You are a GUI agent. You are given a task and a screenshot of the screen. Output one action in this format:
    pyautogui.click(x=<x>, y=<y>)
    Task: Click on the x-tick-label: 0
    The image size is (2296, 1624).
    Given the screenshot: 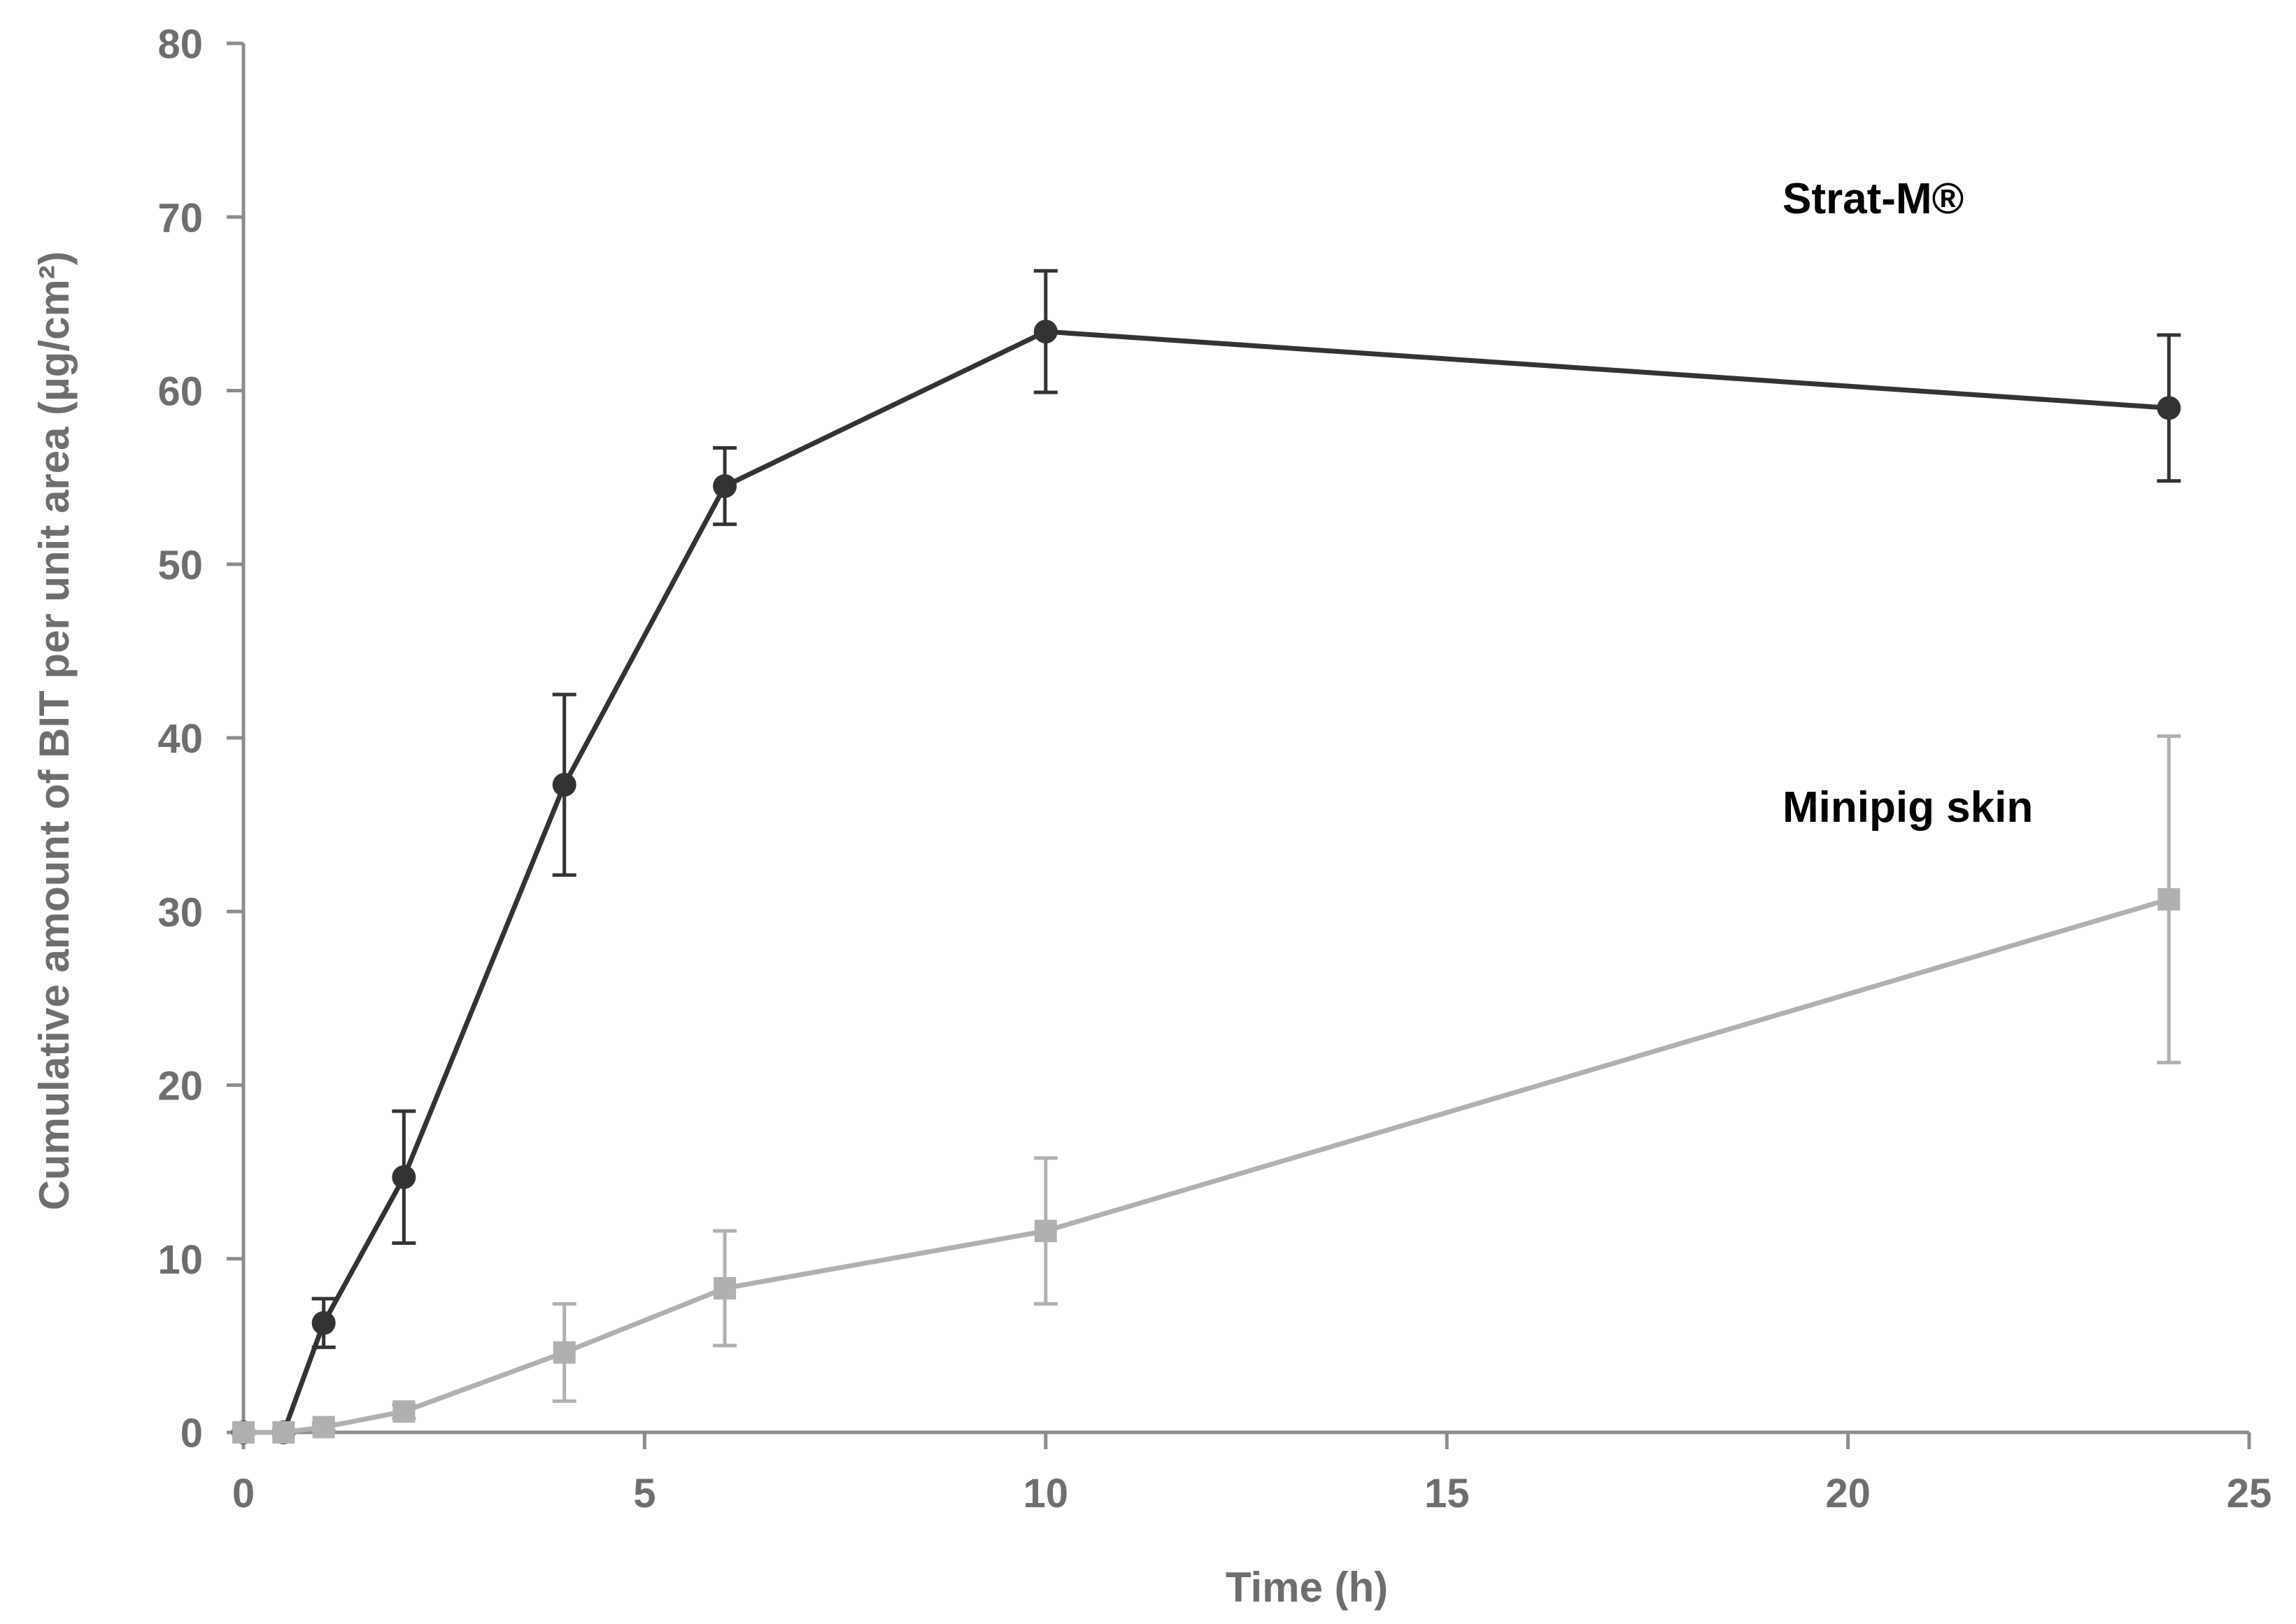 What is the action you would take?
    pyautogui.click(x=243, y=1493)
    